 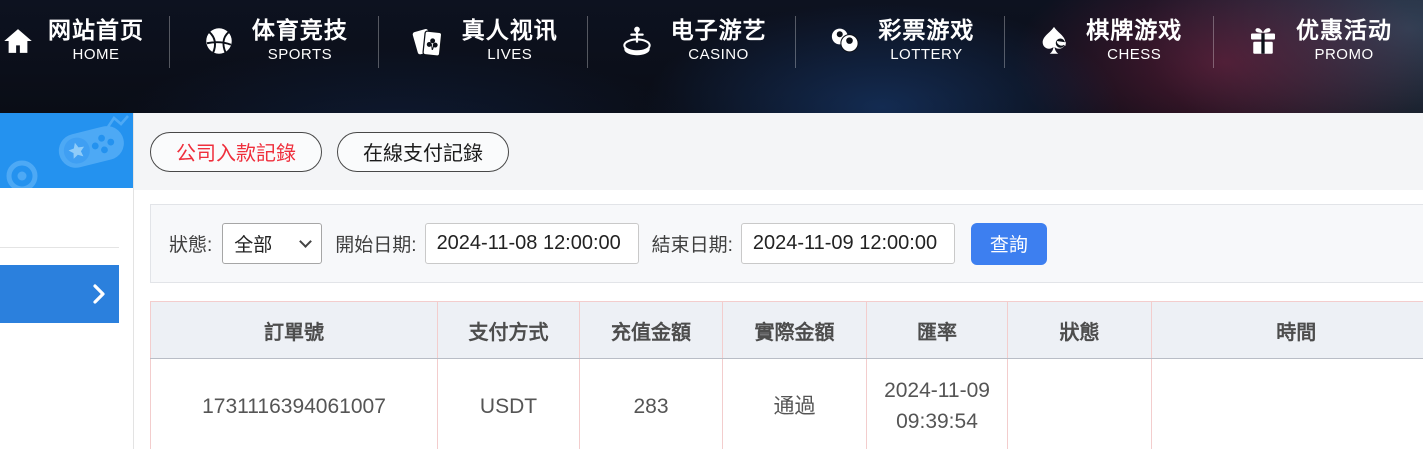 What do you see at coordinates (845, 41) in the screenshot?
I see `lottery-balls-icon` at bounding box center [845, 41].